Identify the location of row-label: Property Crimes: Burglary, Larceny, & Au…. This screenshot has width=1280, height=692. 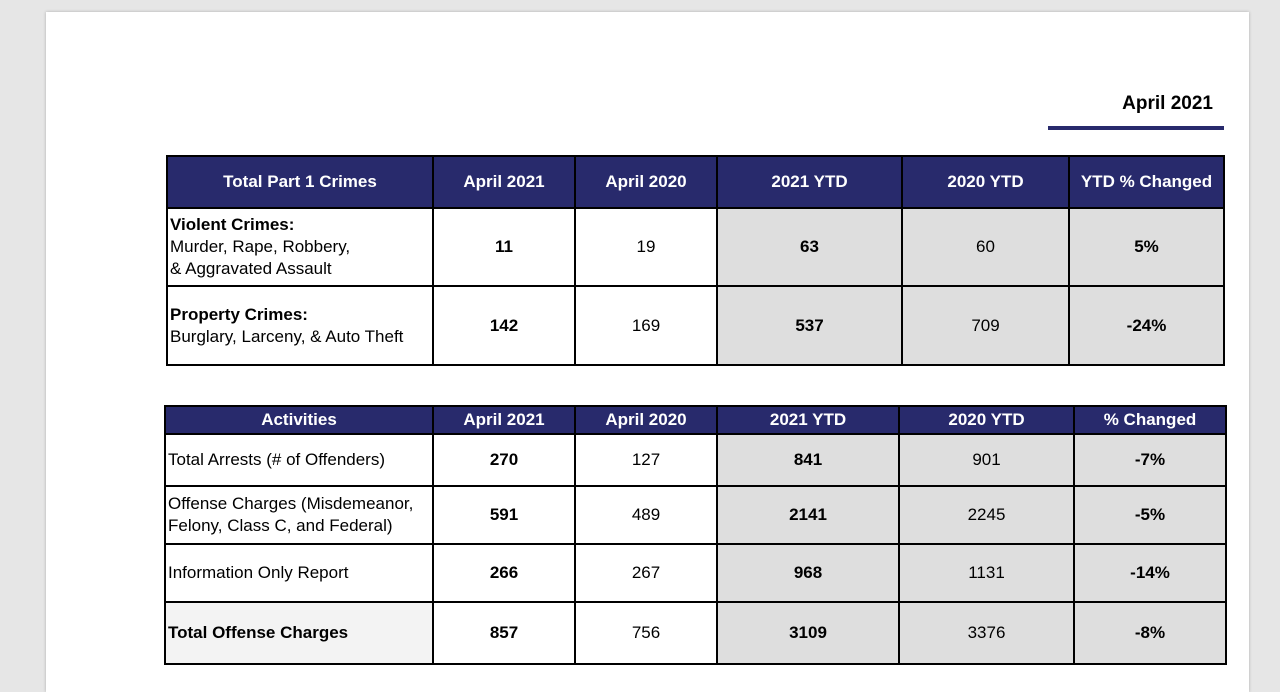
(300, 325).